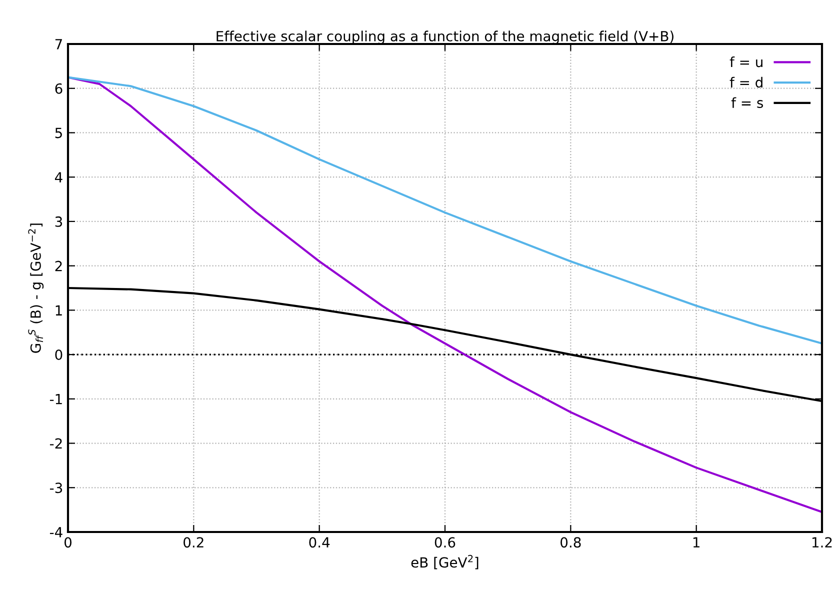 Image resolution: width=838 pixels, height=594 pixels. Describe the element at coordinates (56, 488) in the screenshot. I see `y-tick-label: -3` at that location.